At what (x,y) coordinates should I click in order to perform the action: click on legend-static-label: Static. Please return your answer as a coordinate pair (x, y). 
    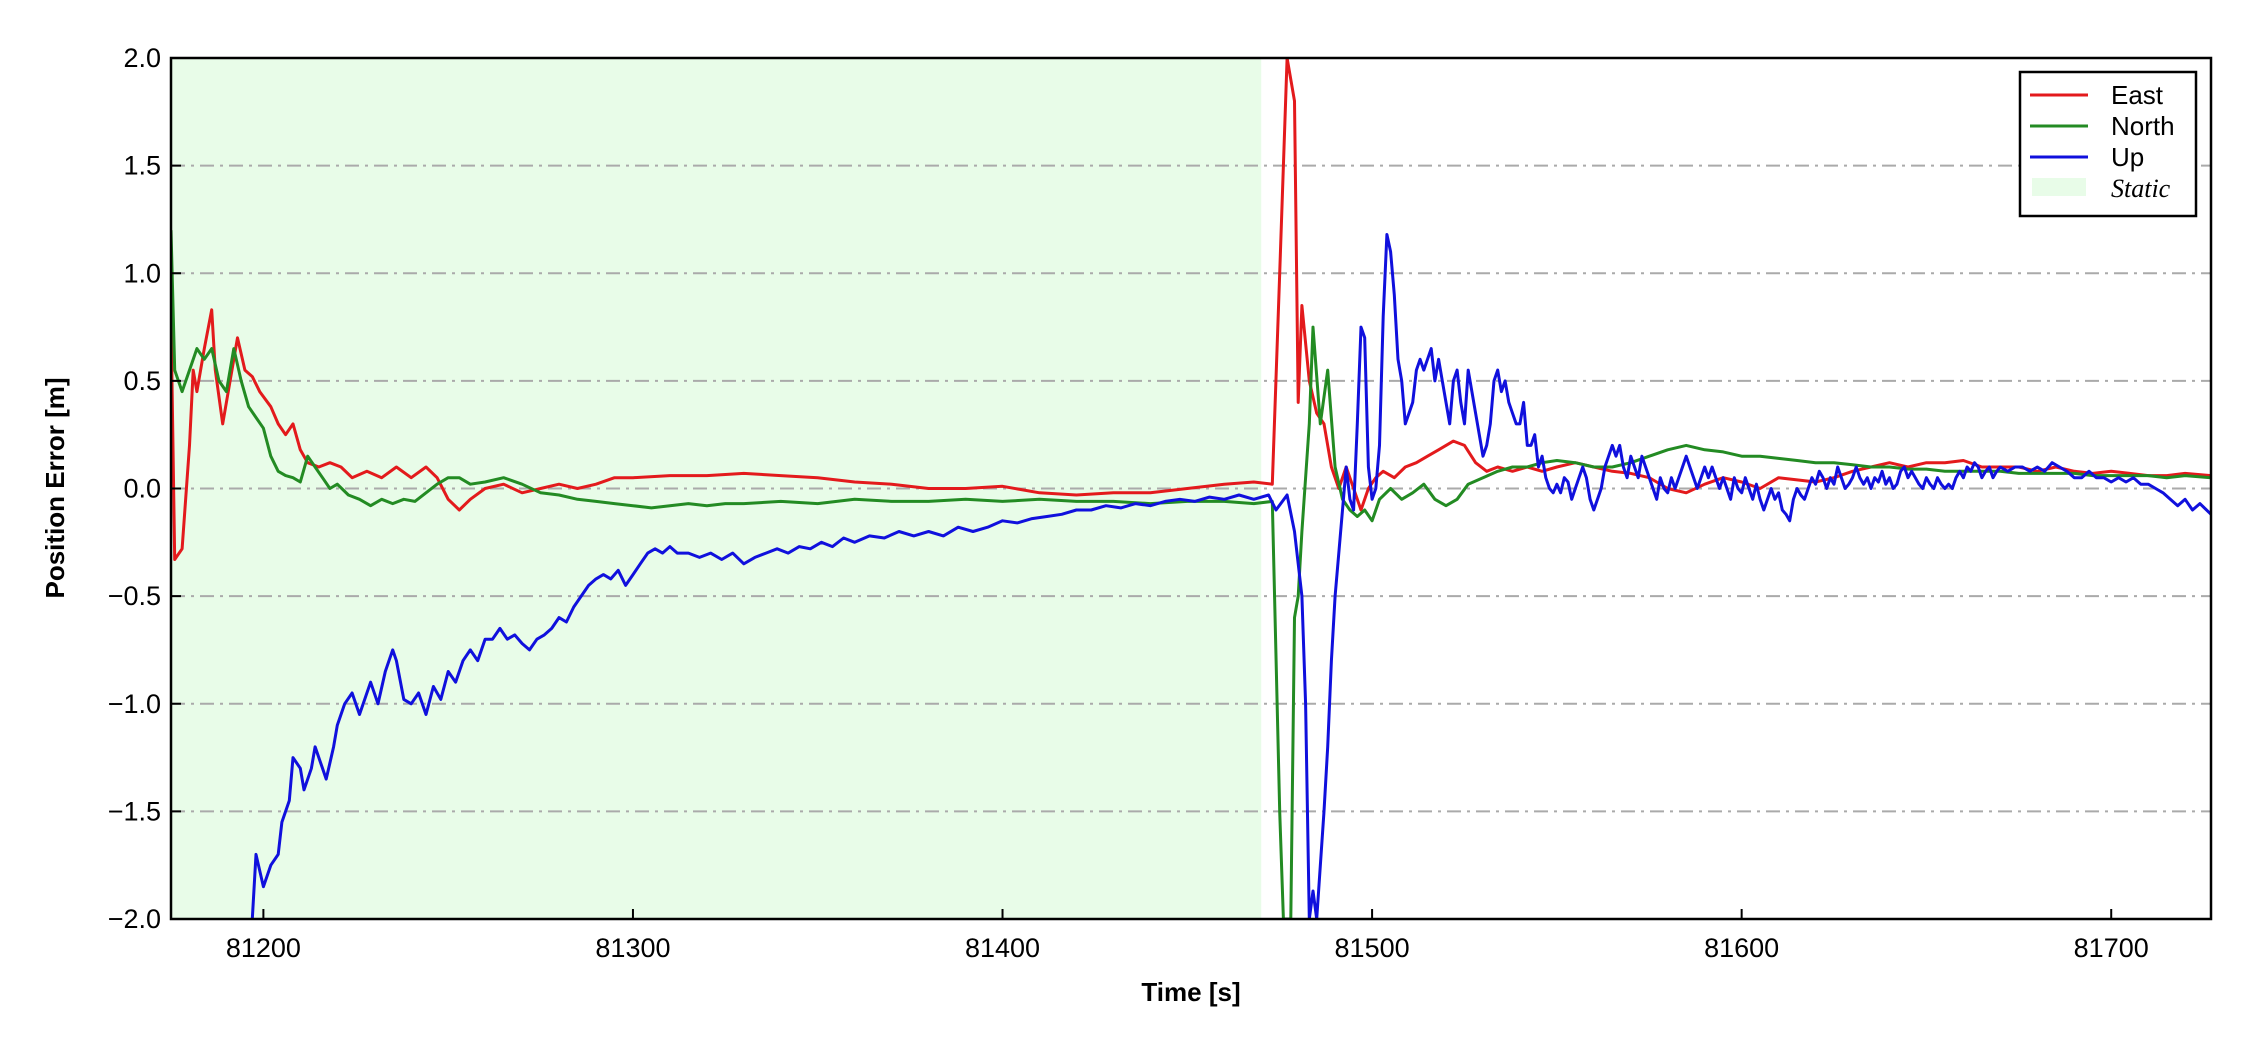
    Looking at the image, I should click on (2141, 188).